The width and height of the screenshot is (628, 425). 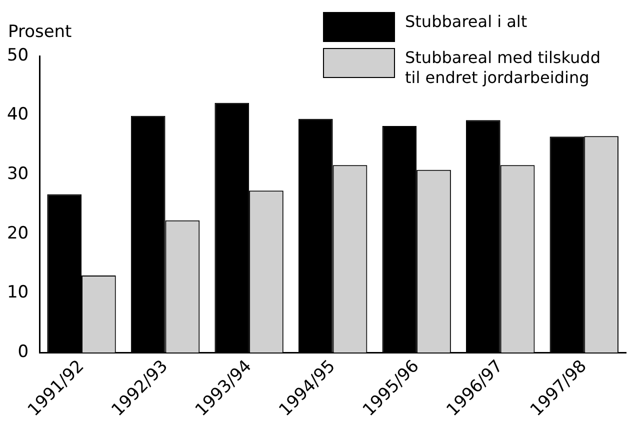 What do you see at coordinates (17, 55) in the screenshot?
I see `y-tick-label: 50` at bounding box center [17, 55].